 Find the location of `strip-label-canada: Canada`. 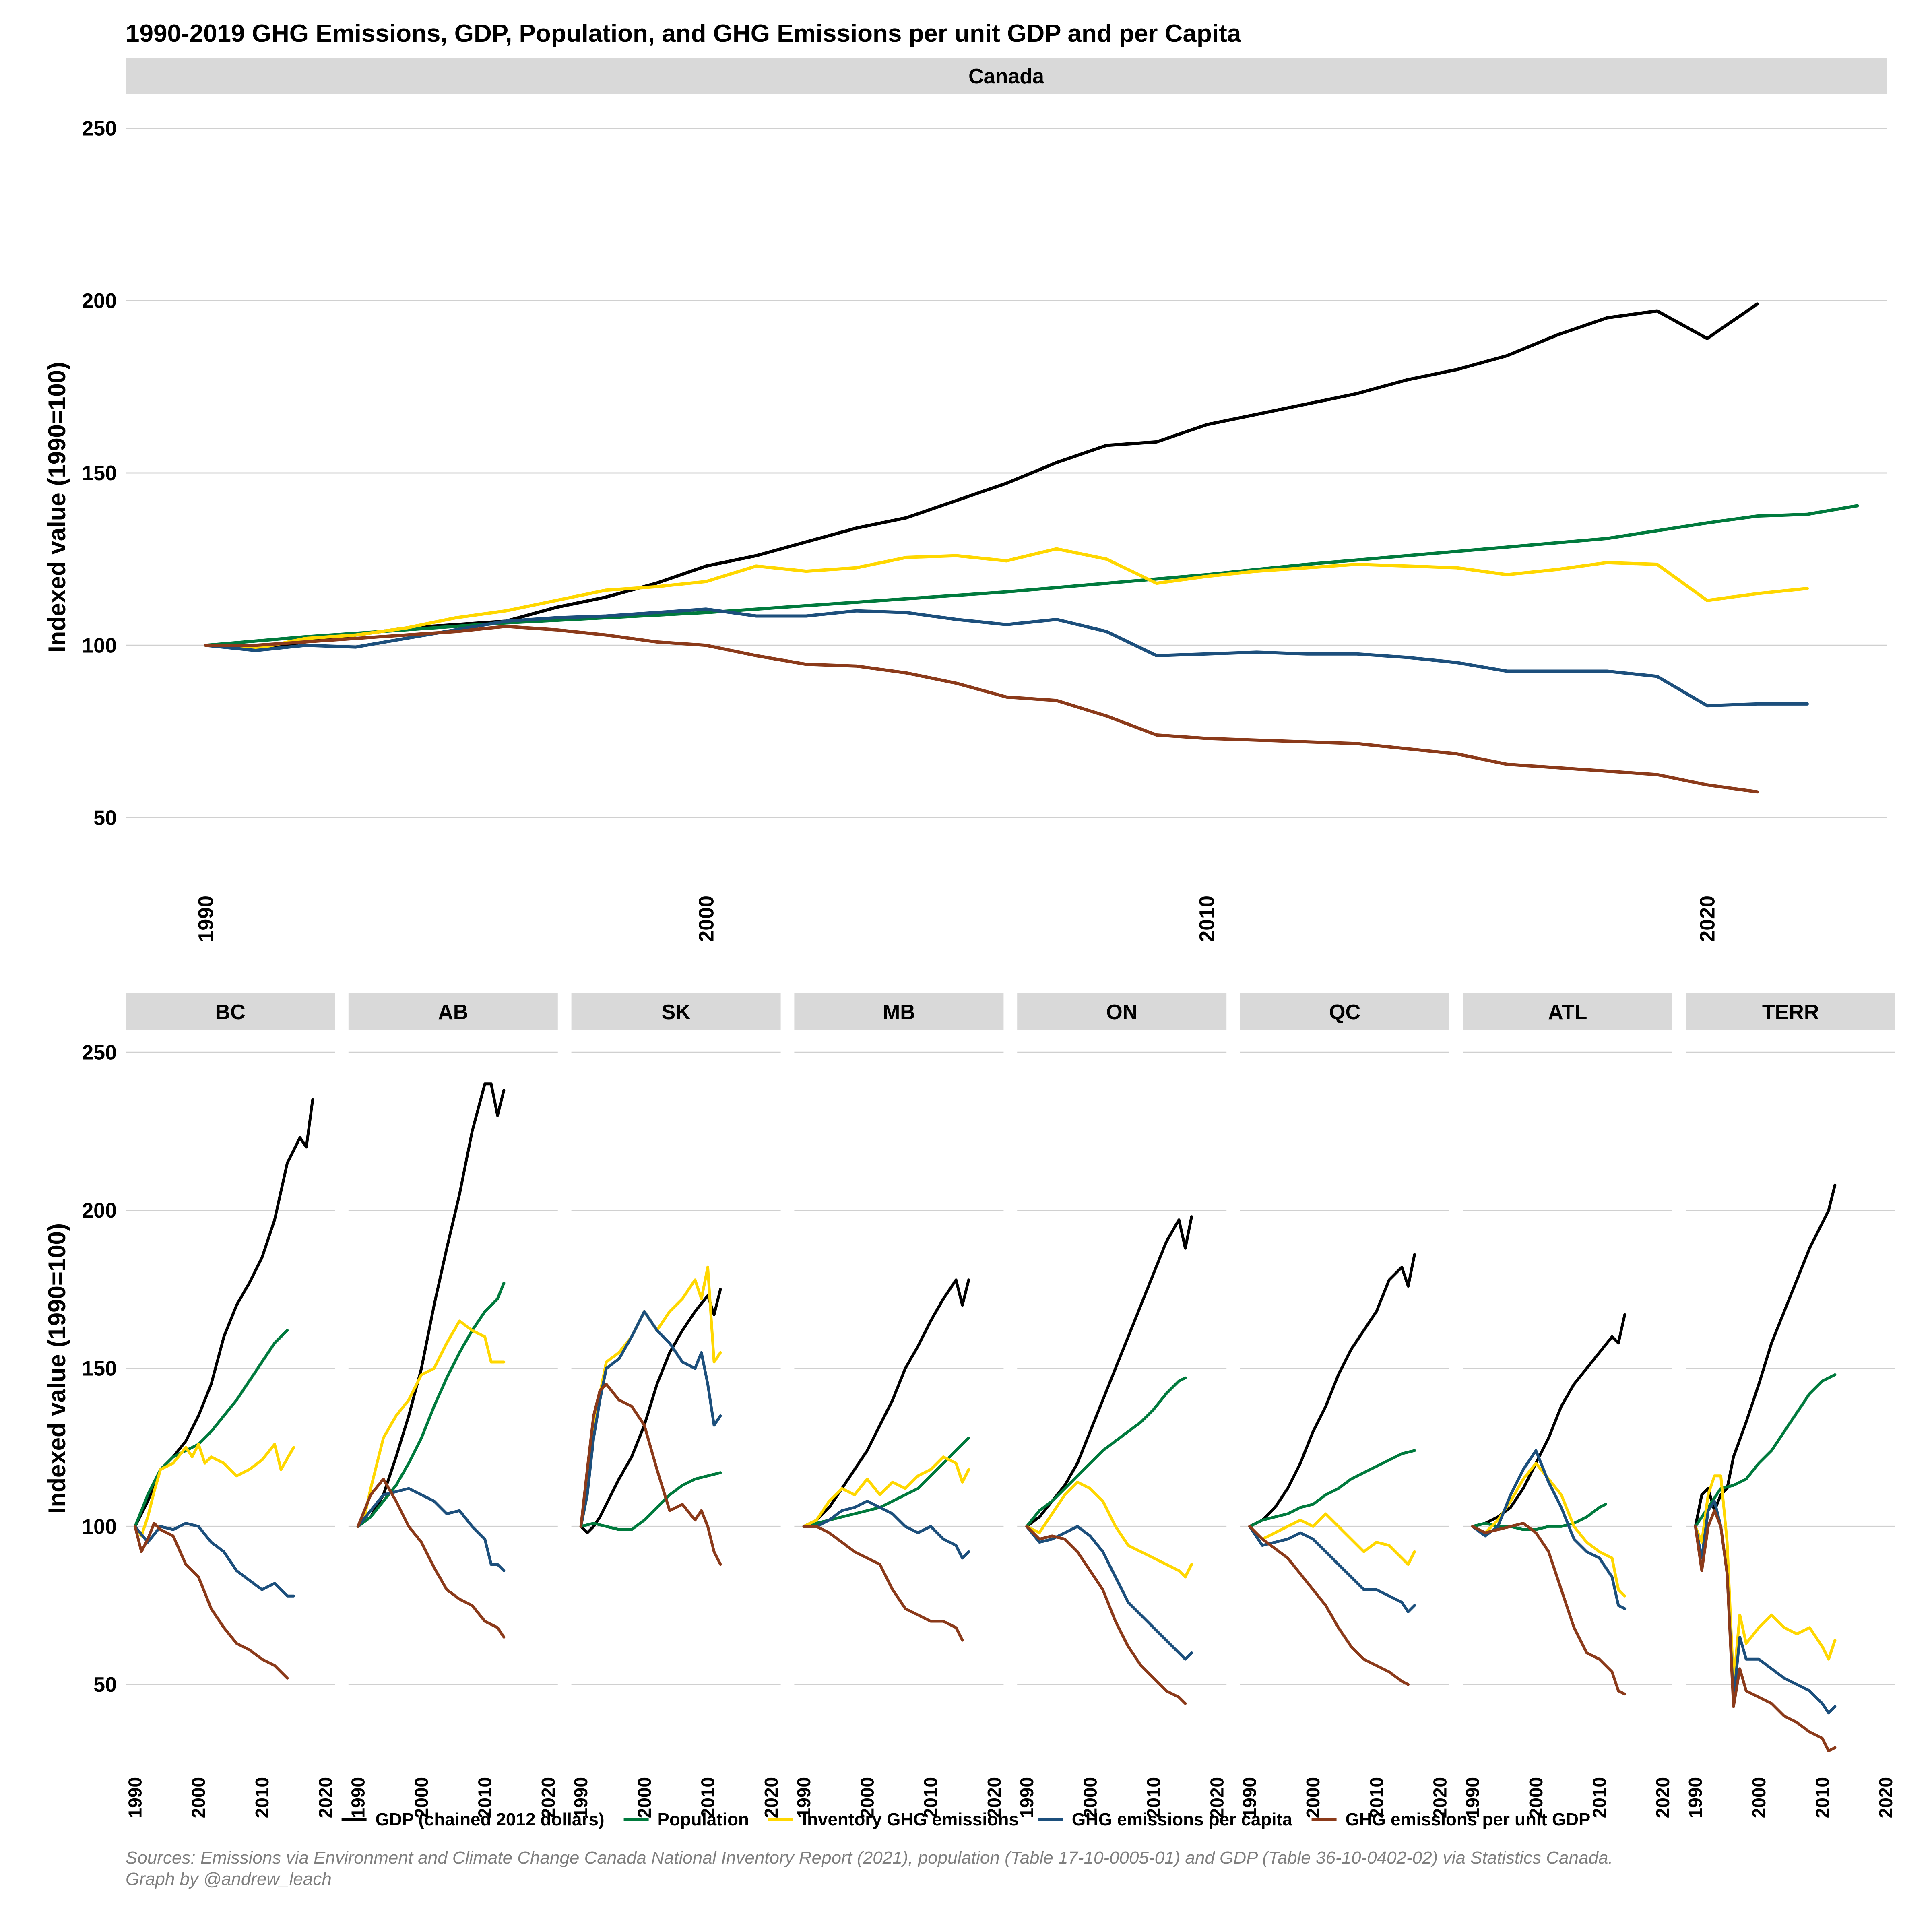

strip-label-canada: Canada is located at coordinates (1006, 76).